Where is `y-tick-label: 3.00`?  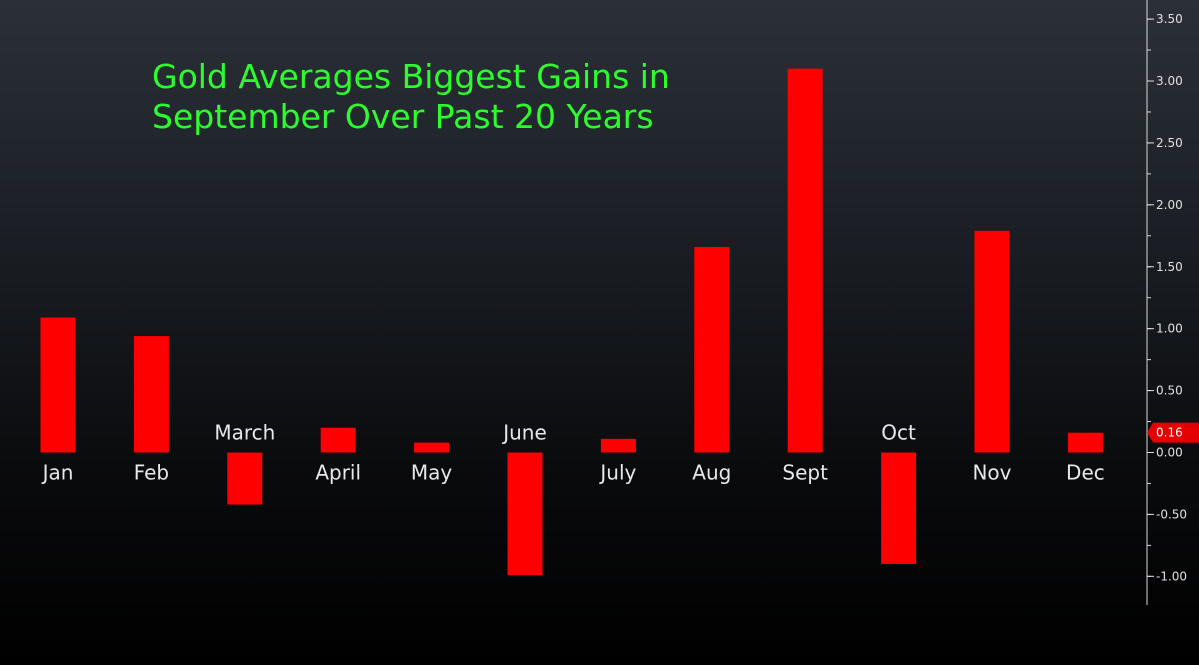 y-tick-label: 3.00 is located at coordinates (1169, 81).